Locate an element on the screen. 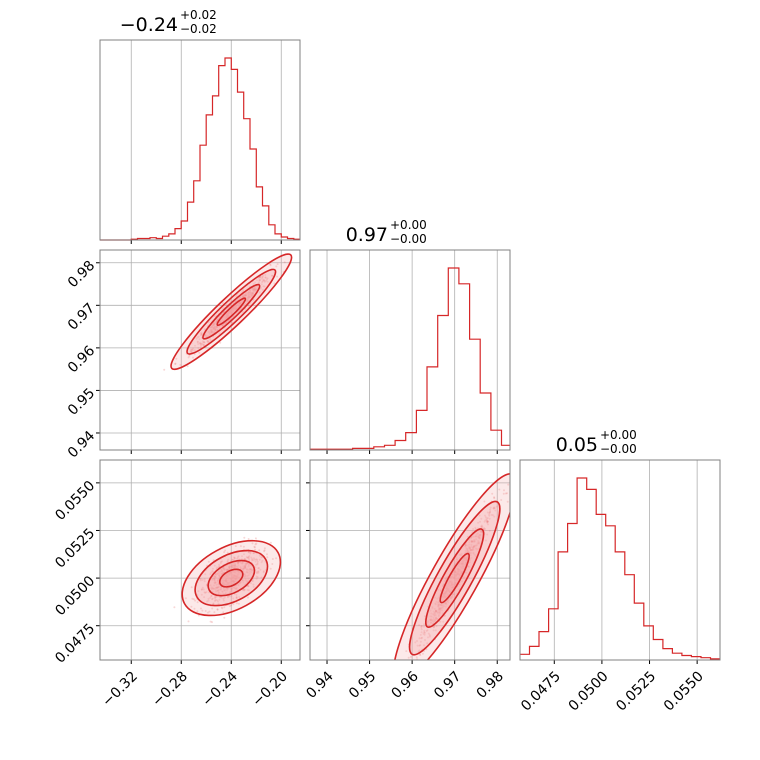  panel-background is located at coordinates (620, 560).